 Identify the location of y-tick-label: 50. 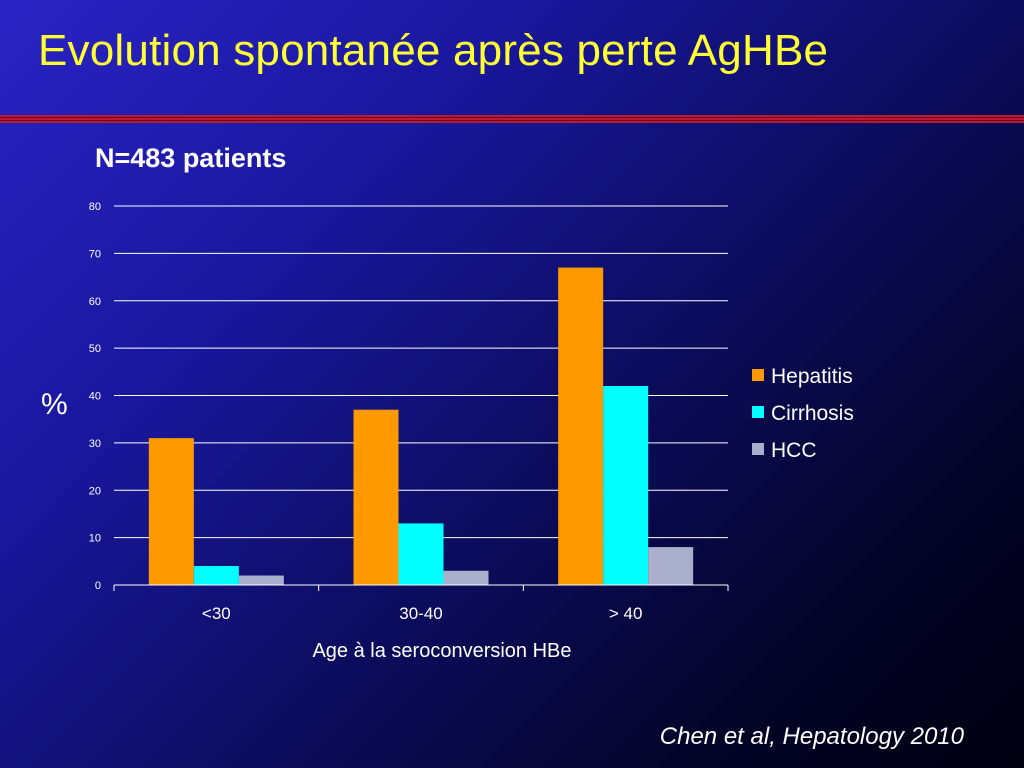
(95, 349).